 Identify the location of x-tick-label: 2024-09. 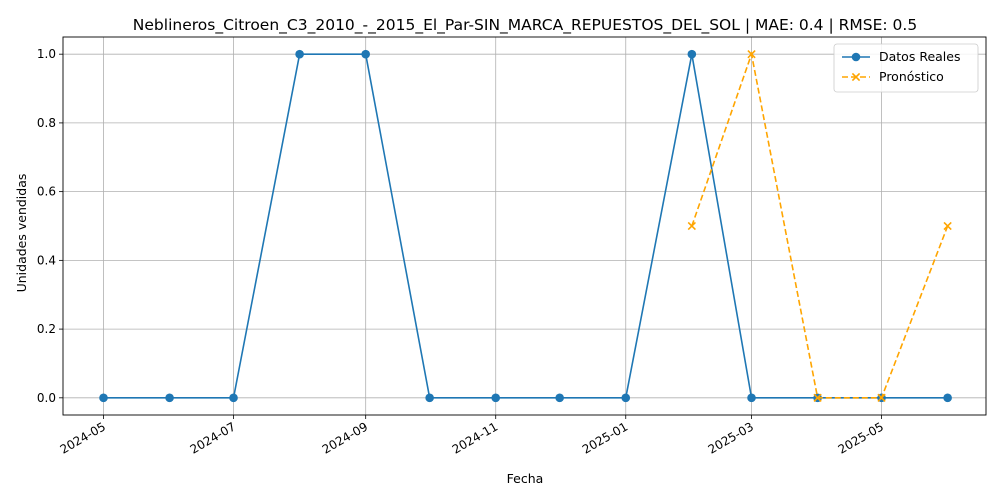
(345, 437).